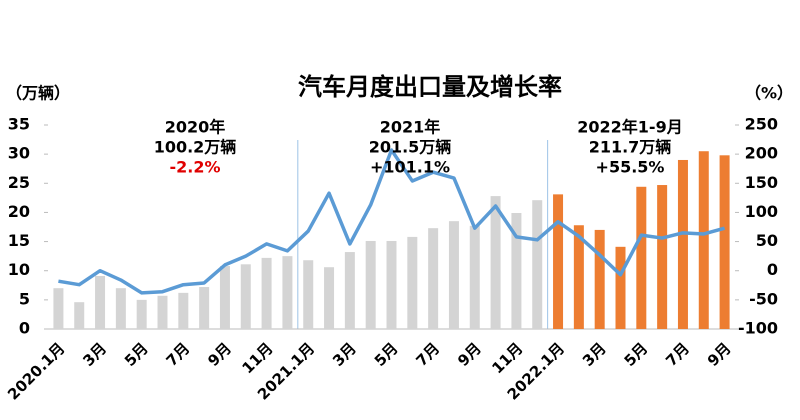 This screenshot has width=800, height=420. What do you see at coordinates (195, 147) in the screenshot?
I see `annotation: 100.2万辆` at bounding box center [195, 147].